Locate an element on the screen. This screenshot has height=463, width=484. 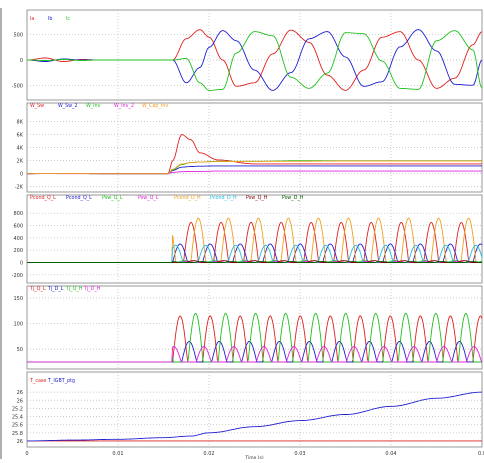
y-tick-label: 6K is located at coordinates (20, 136).